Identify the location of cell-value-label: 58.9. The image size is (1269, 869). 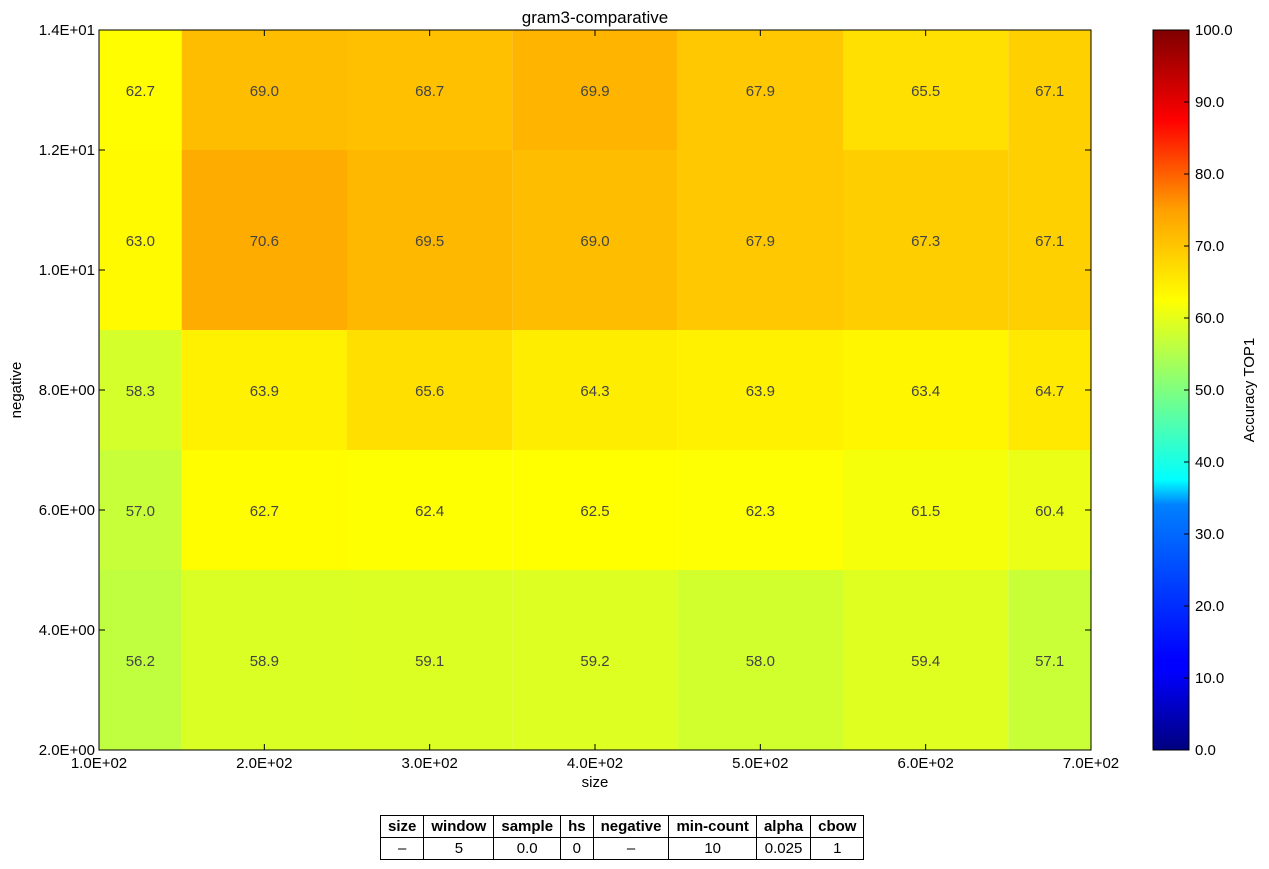
(264, 661).